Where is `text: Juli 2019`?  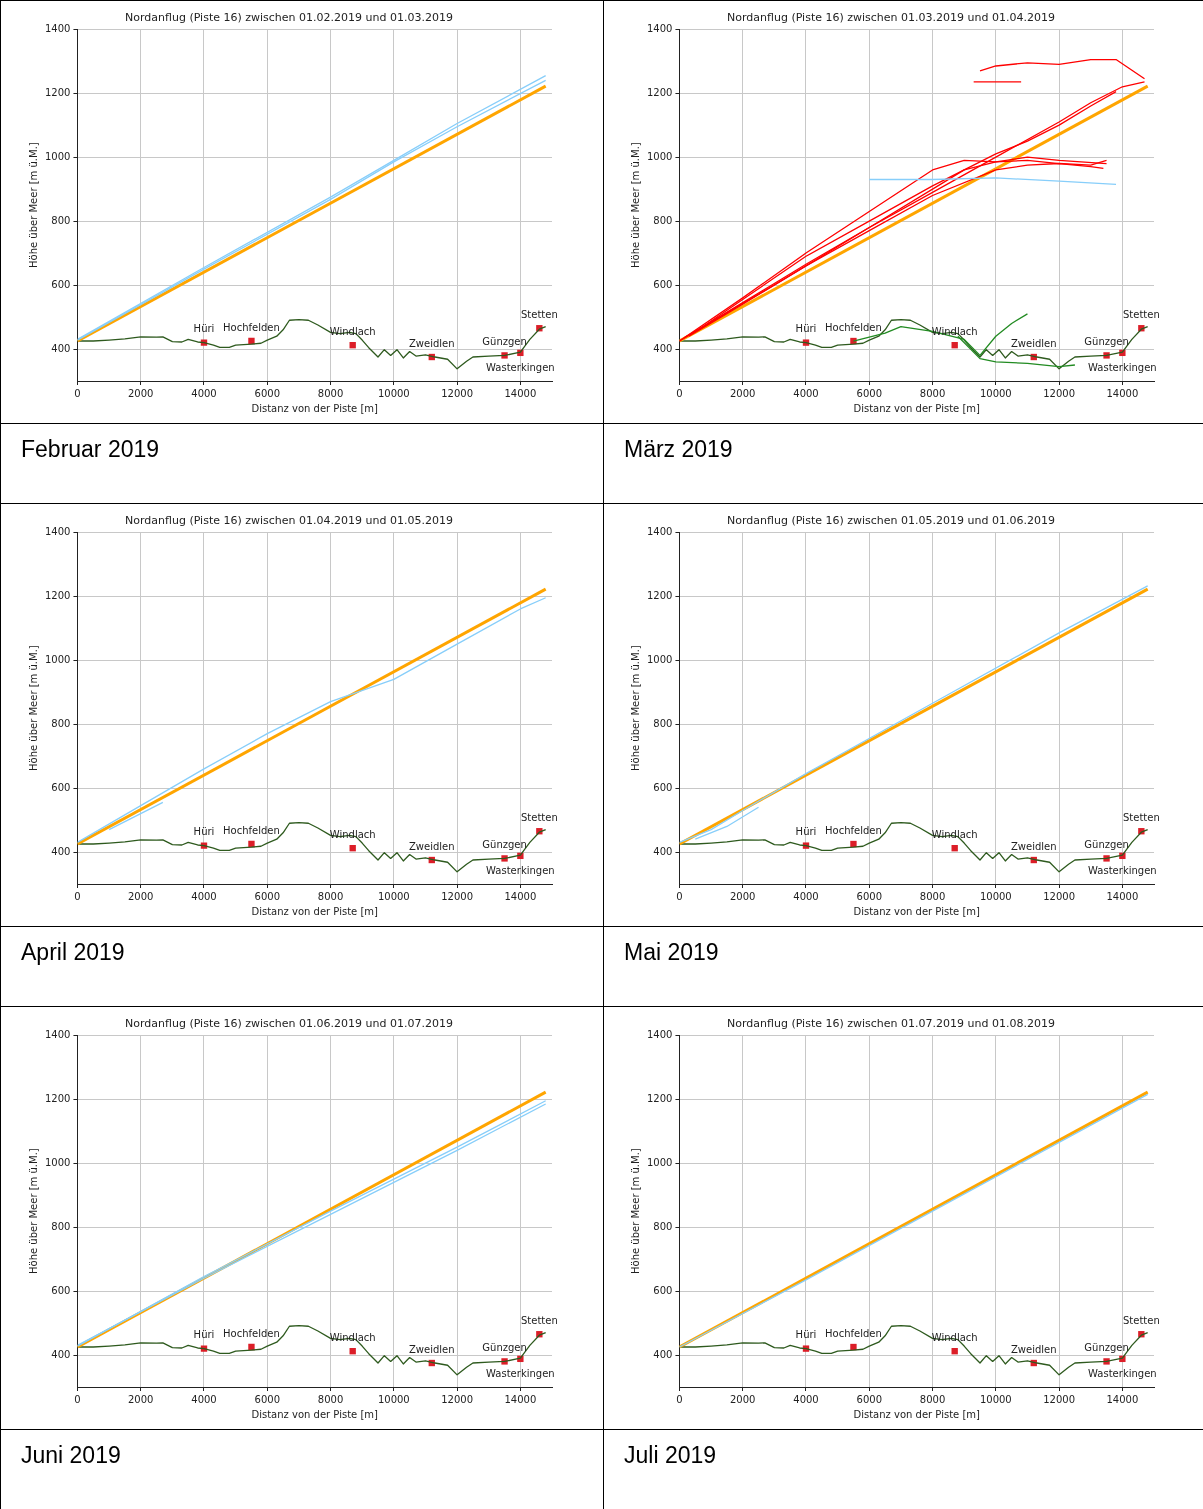
text: Juli 2019 is located at coordinates (903, 1469).